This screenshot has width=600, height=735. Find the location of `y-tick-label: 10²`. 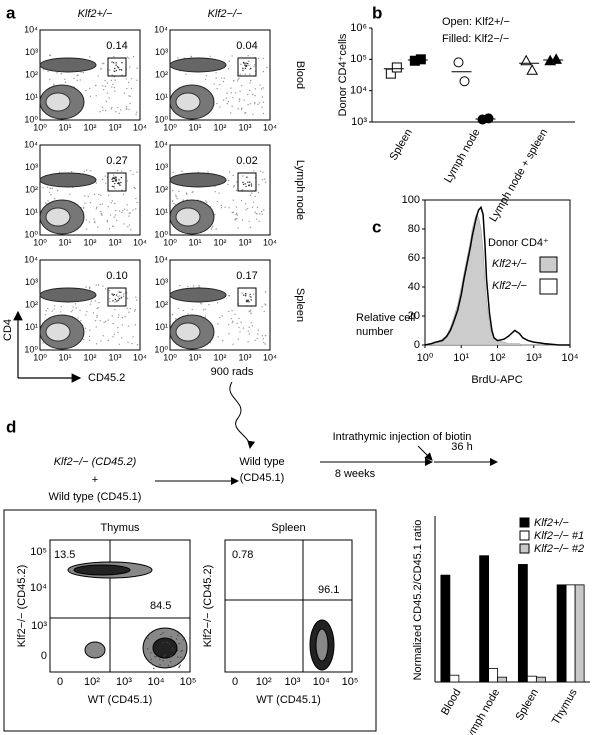

y-tick-label: 10² is located at coordinates (161, 74).